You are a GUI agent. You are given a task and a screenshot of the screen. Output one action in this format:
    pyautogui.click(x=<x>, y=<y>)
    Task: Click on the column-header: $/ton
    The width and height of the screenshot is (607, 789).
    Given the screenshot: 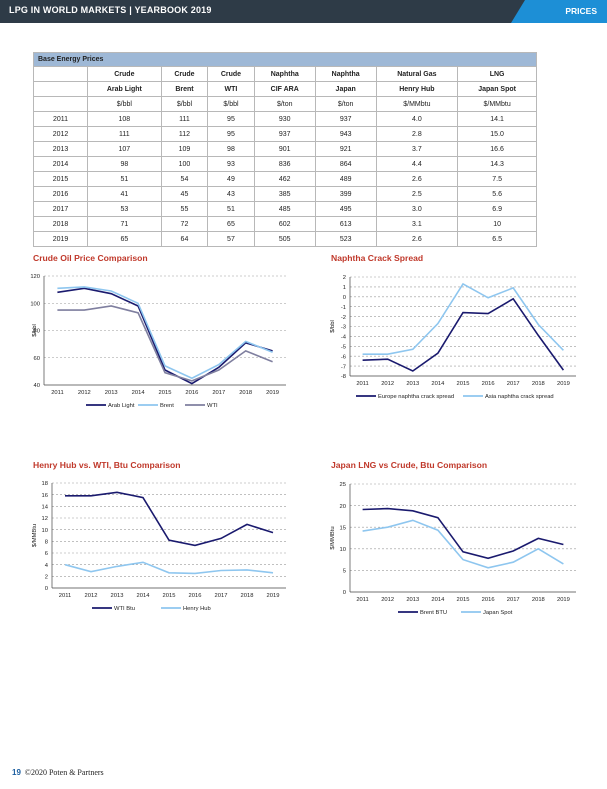 What is the action you would take?
    pyautogui.click(x=345, y=104)
    